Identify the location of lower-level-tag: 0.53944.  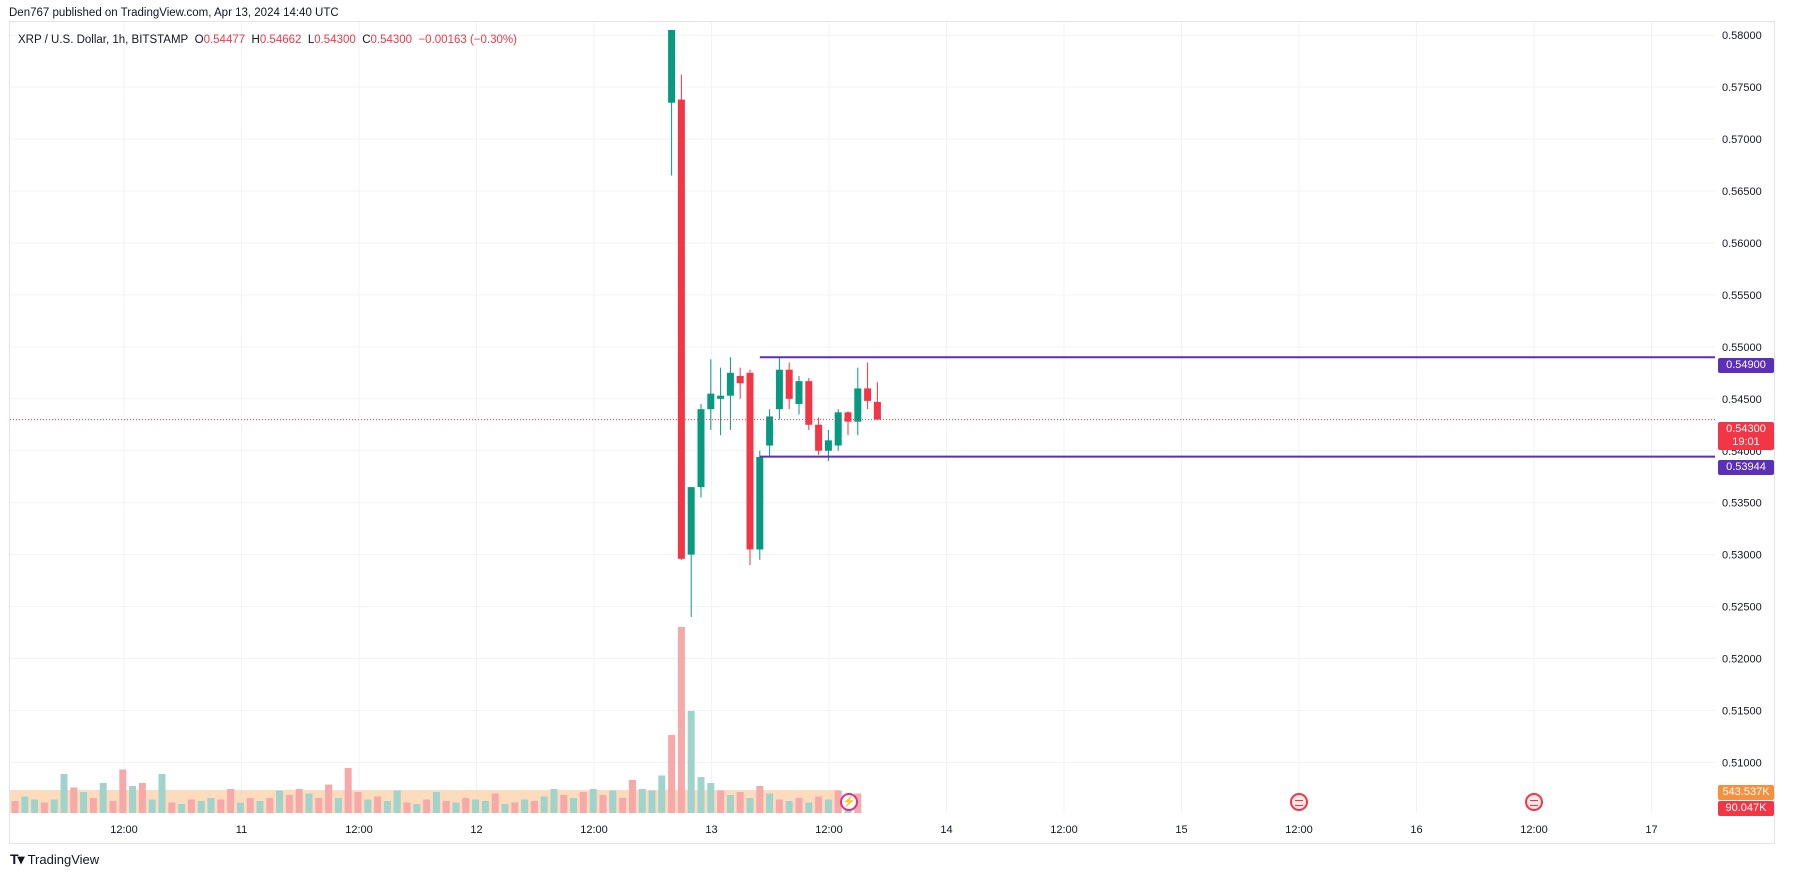
(1746, 467).